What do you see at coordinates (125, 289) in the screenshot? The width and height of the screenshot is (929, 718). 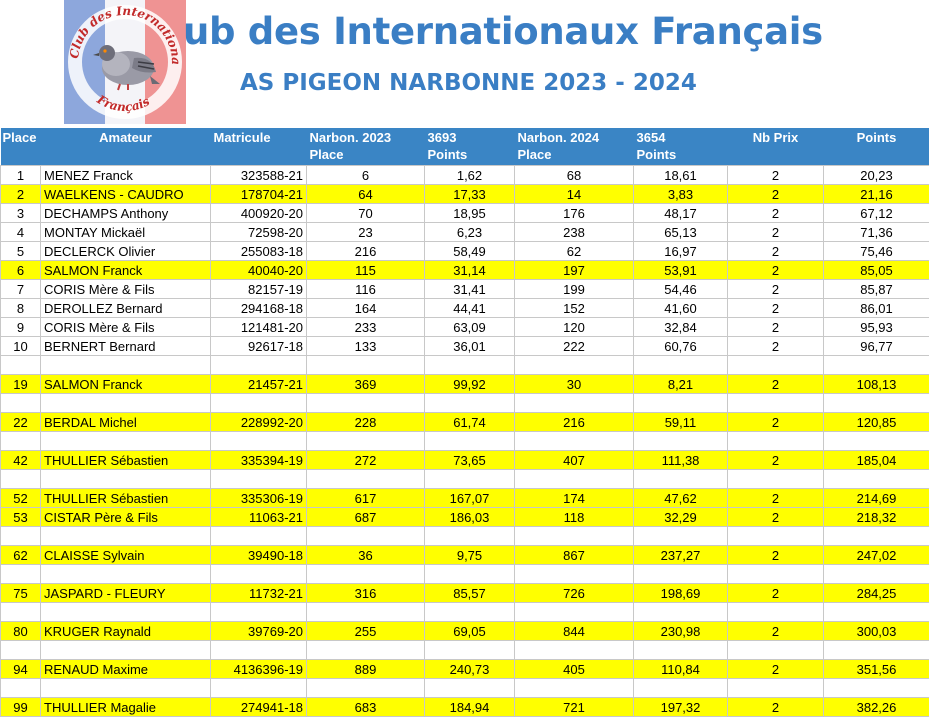 I see `cell-amateur: CORIS Mère & Fils` at bounding box center [125, 289].